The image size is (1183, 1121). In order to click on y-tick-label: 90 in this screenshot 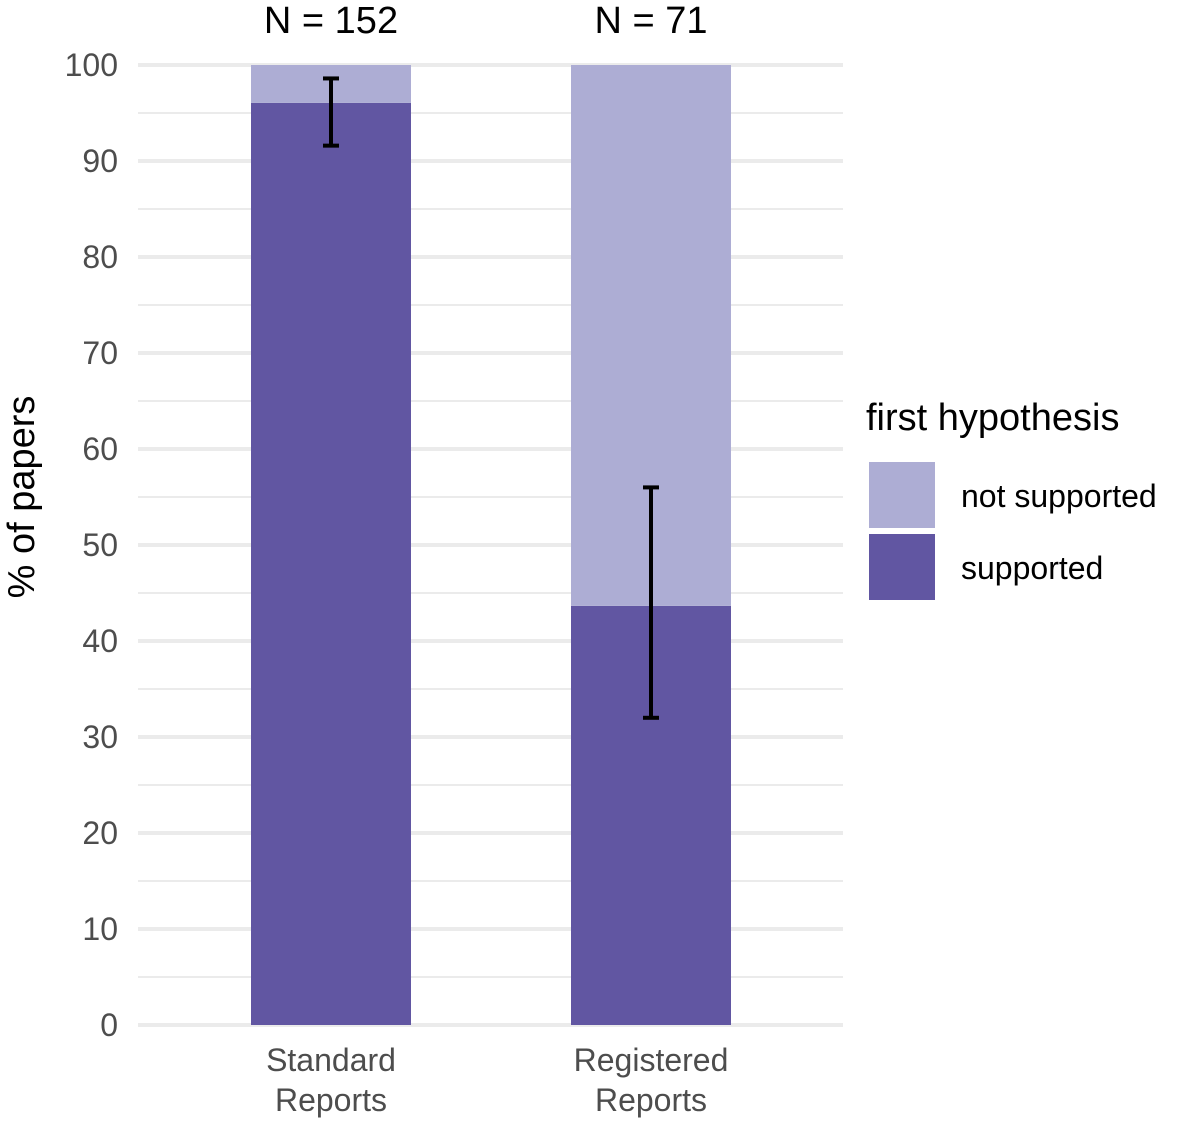, I will do `click(100, 161)`.